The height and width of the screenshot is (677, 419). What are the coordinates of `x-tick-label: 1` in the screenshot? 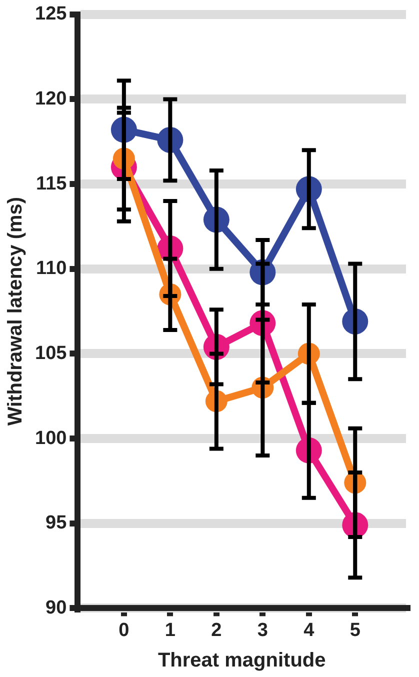 It's located at (170, 630).